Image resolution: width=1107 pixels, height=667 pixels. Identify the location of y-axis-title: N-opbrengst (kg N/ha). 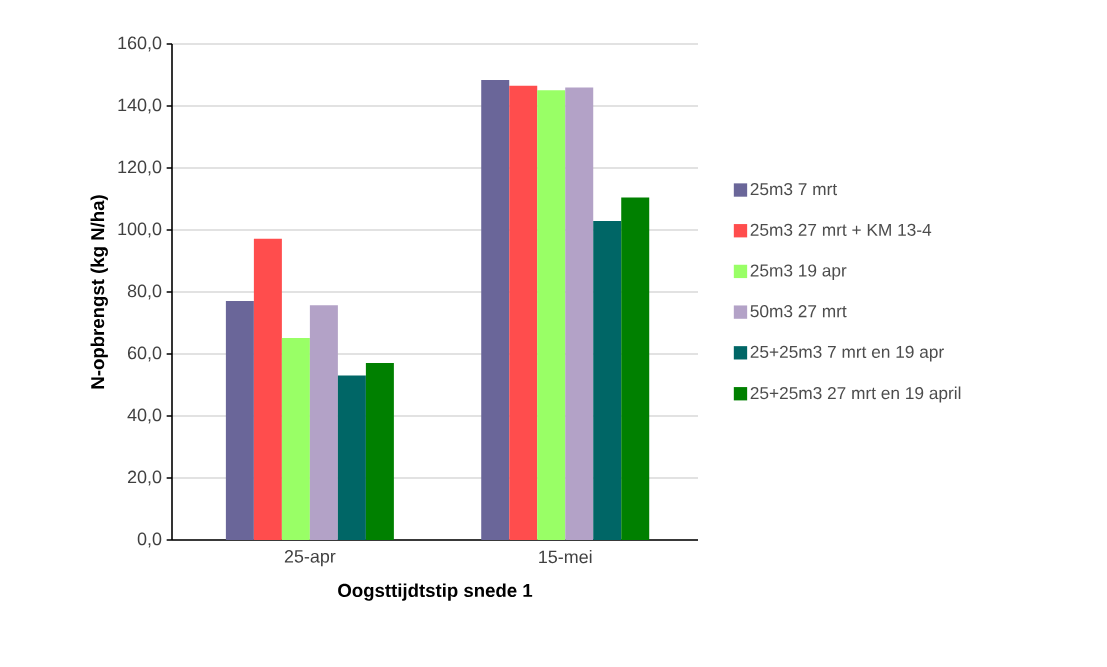
(99, 292).